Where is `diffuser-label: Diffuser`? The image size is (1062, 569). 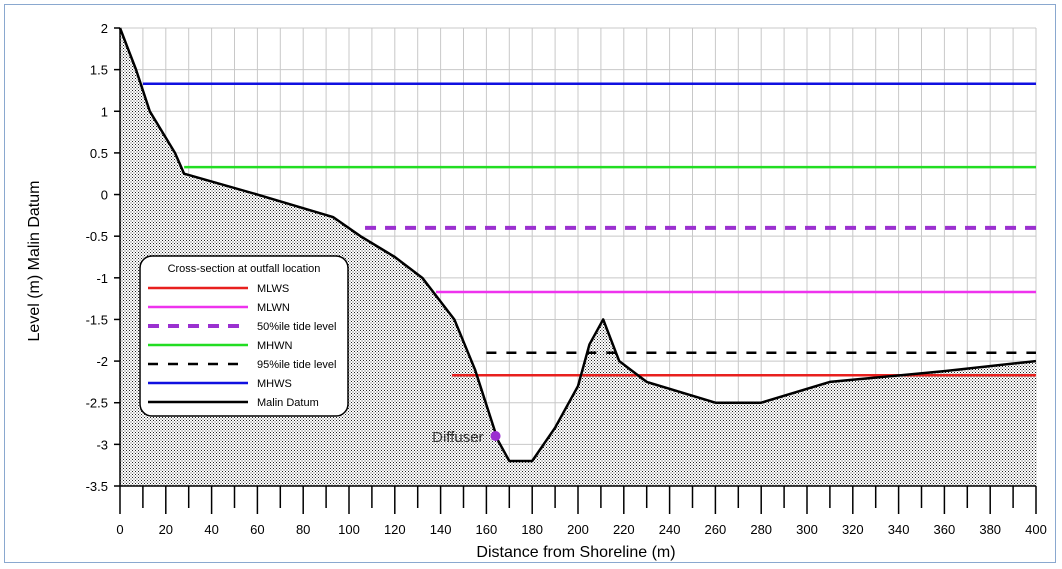
diffuser-label: Diffuser is located at coordinates (457, 437).